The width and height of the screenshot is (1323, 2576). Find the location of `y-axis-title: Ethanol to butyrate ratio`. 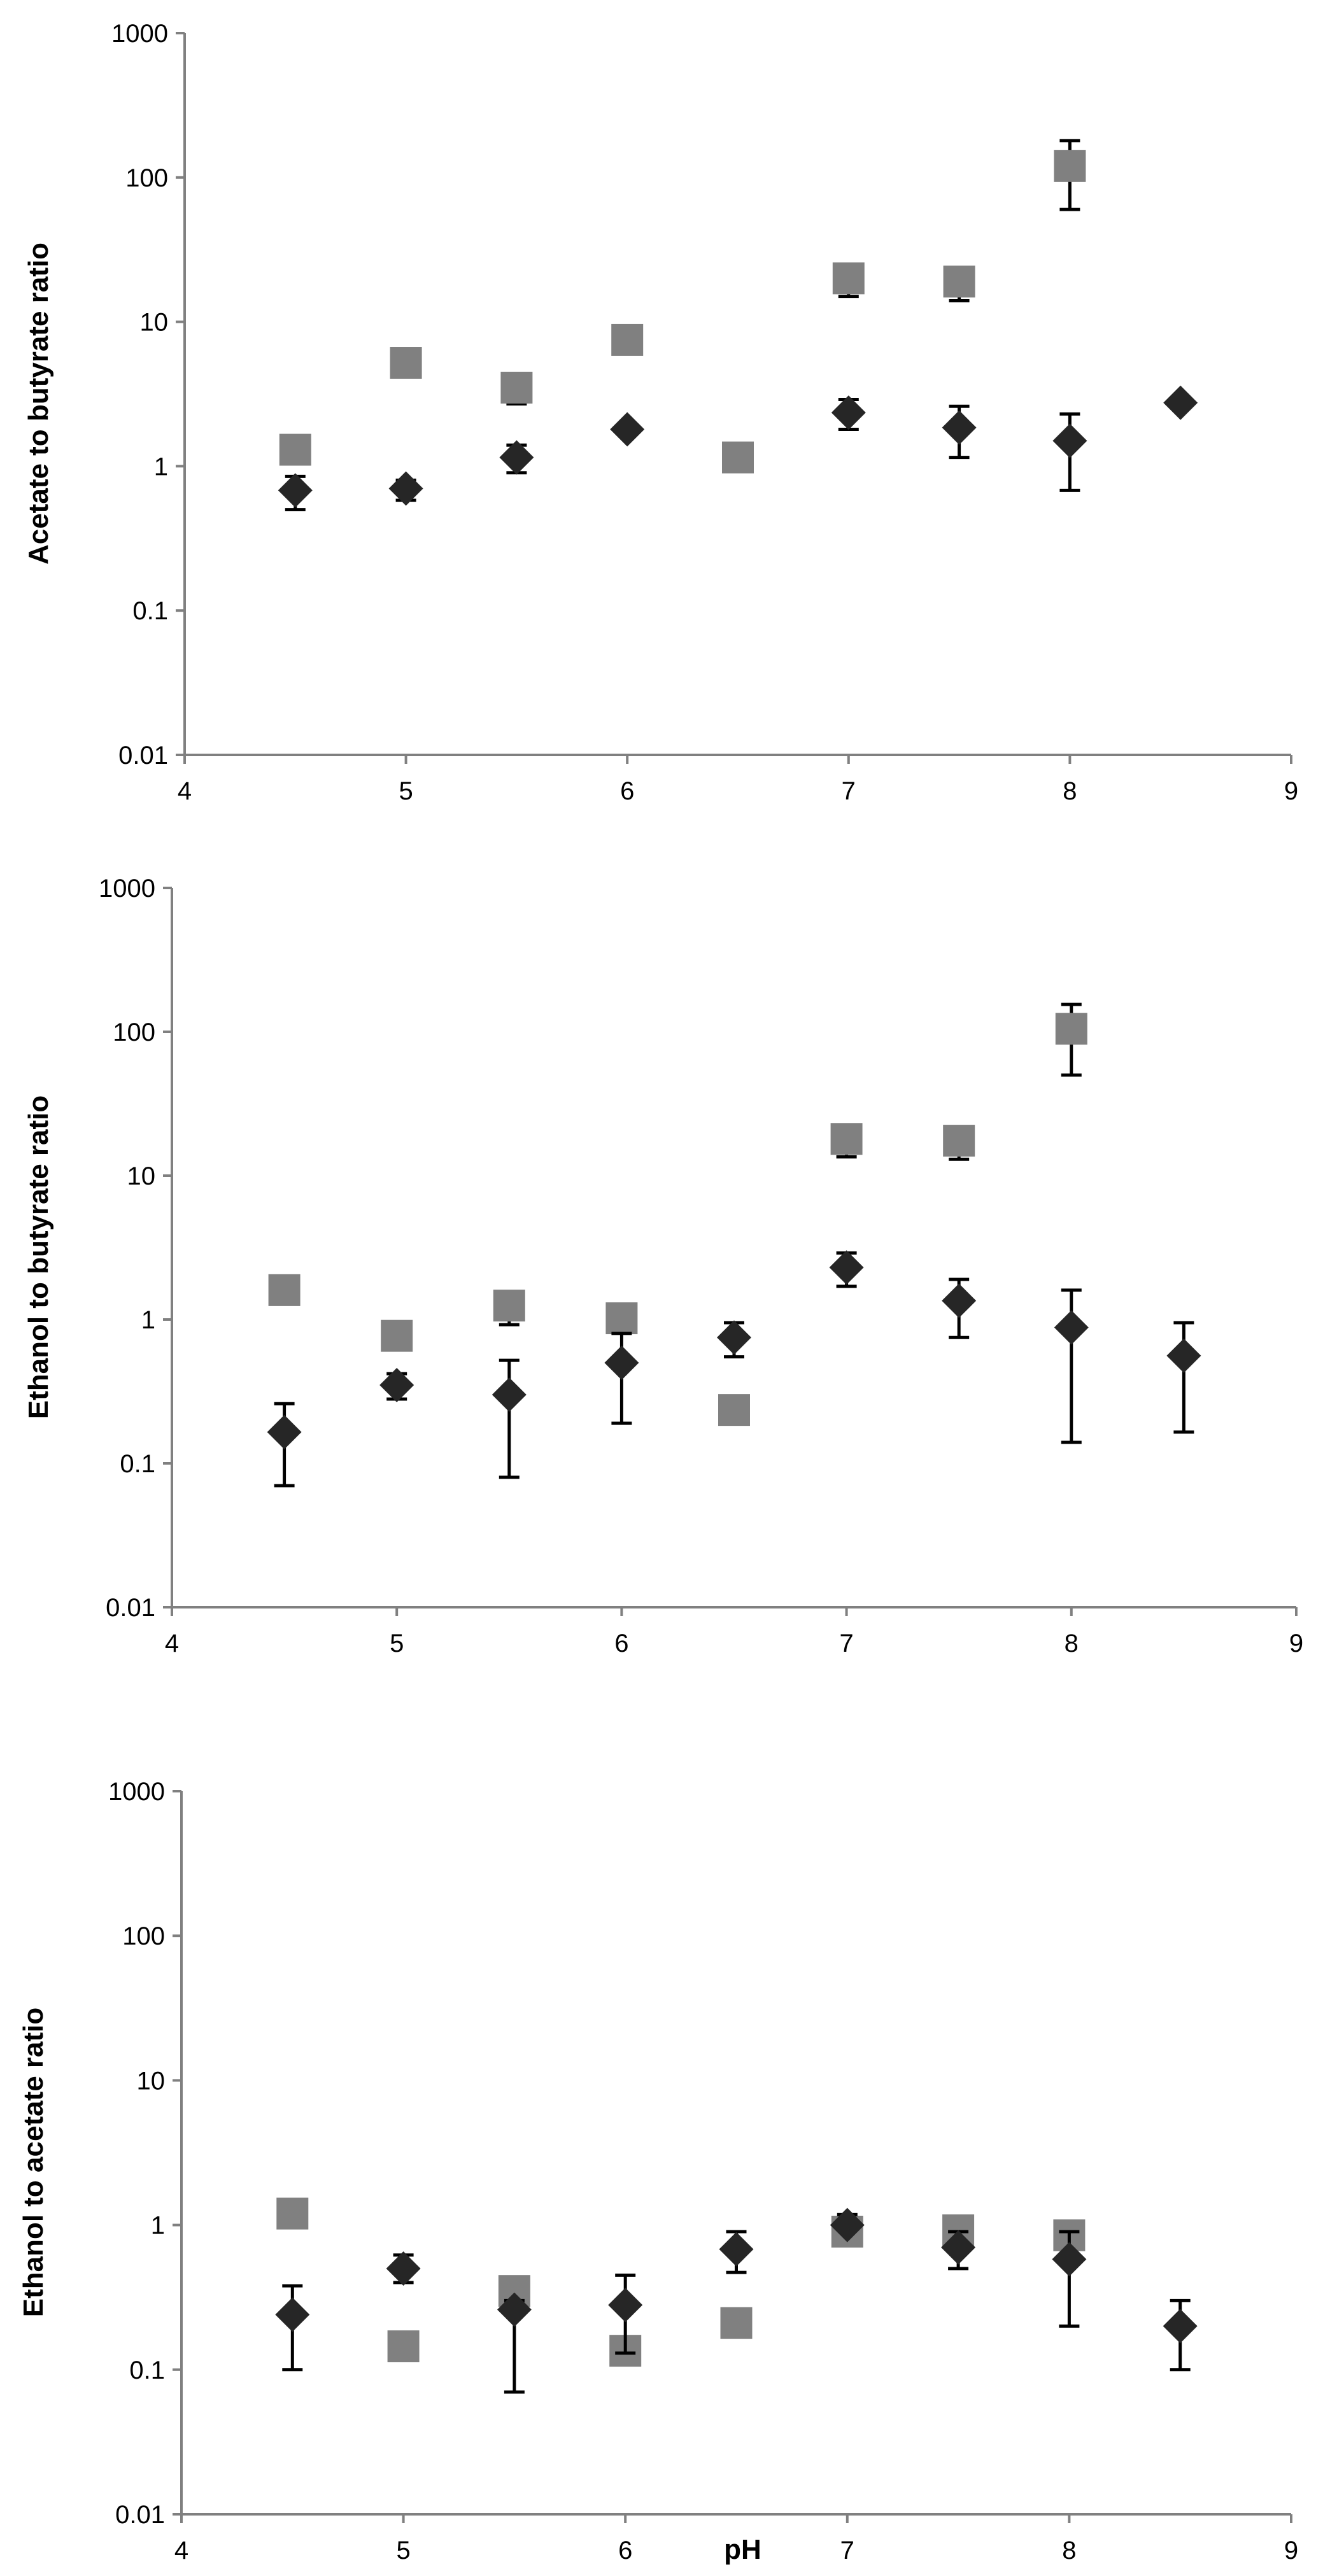

y-axis-title: Ethanol to butyrate ratio is located at coordinates (38, 1257).